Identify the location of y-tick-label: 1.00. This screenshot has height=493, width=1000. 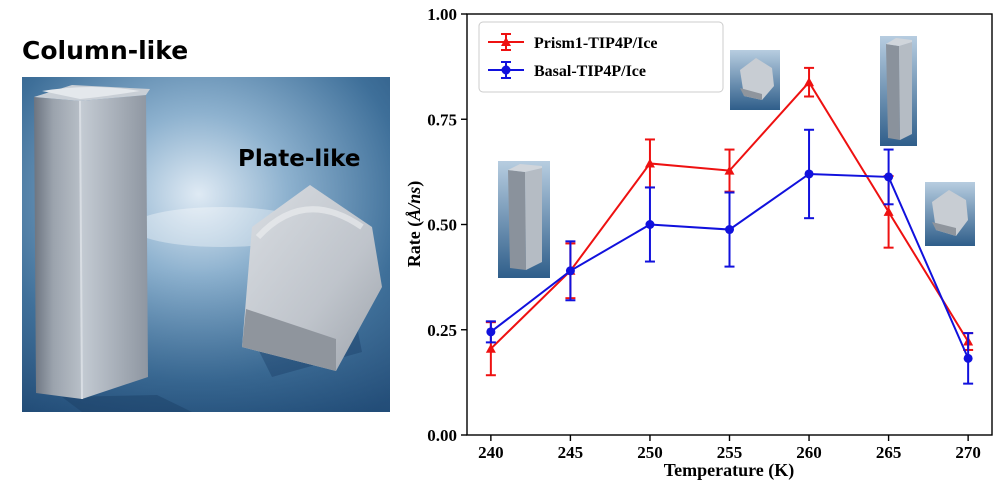
(442, 14).